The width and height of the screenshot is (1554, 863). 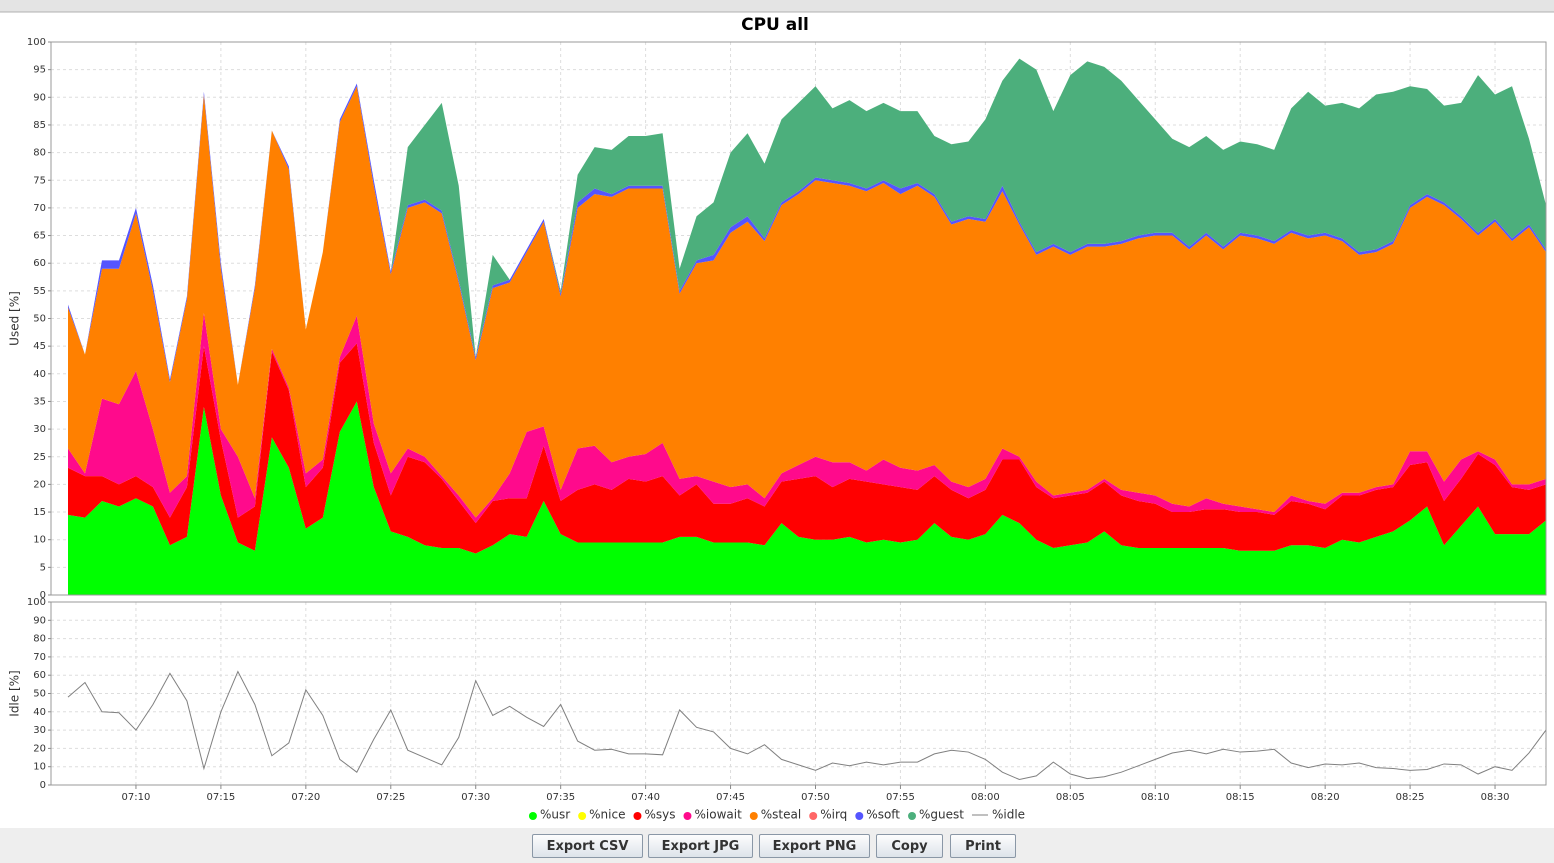 What do you see at coordinates (1155, 797) in the screenshot?
I see `x-tick-label: 08:10` at bounding box center [1155, 797].